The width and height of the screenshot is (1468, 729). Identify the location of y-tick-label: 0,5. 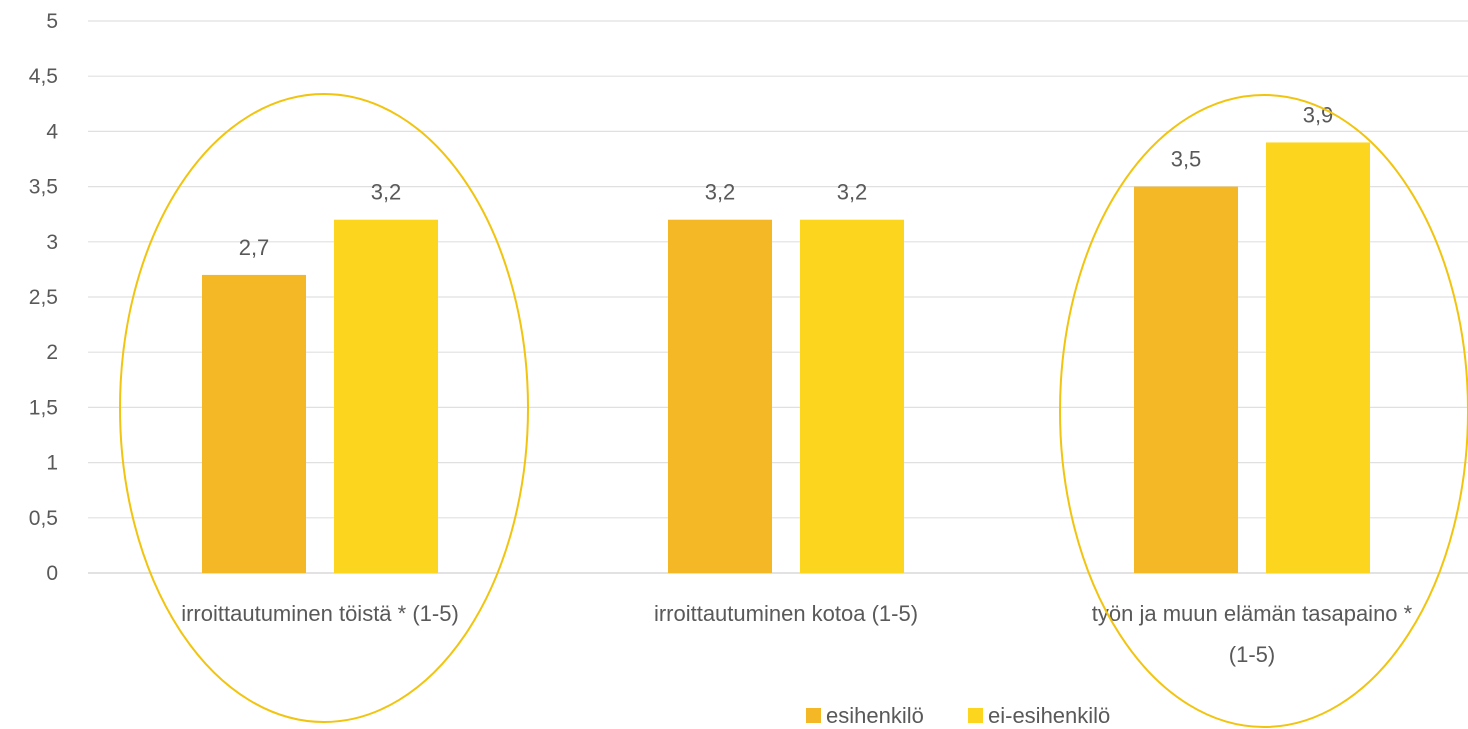
(43, 518).